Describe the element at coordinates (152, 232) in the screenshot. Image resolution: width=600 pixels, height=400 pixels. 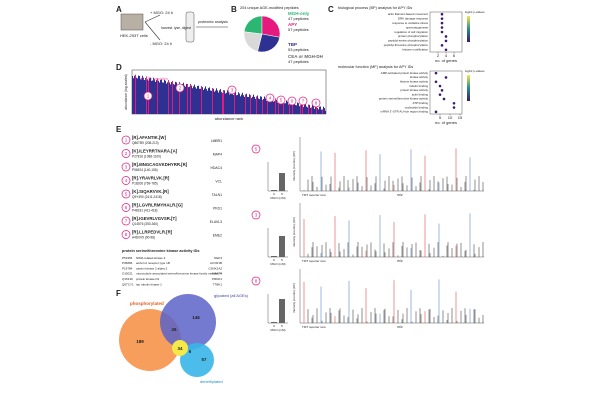
I see `sequence: [R].LLRPEDVLR.[R]` at that location.